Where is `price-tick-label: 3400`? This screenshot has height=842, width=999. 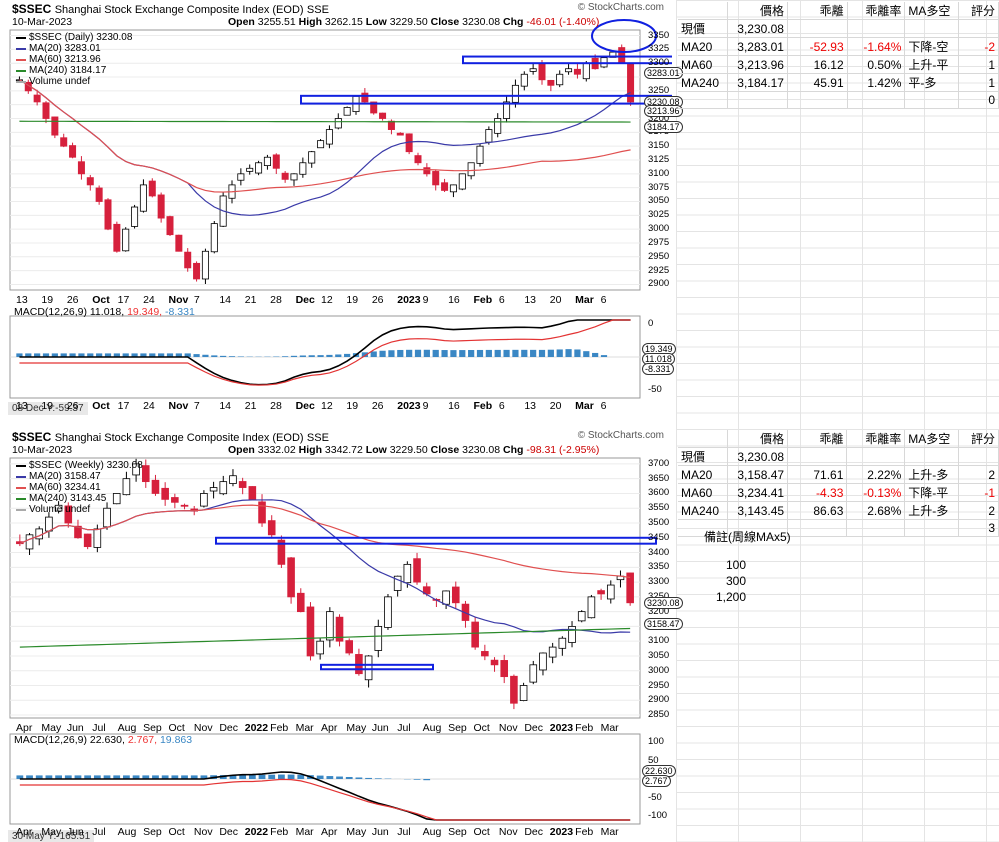
price-tick-label: 3400 is located at coordinates (659, 552).